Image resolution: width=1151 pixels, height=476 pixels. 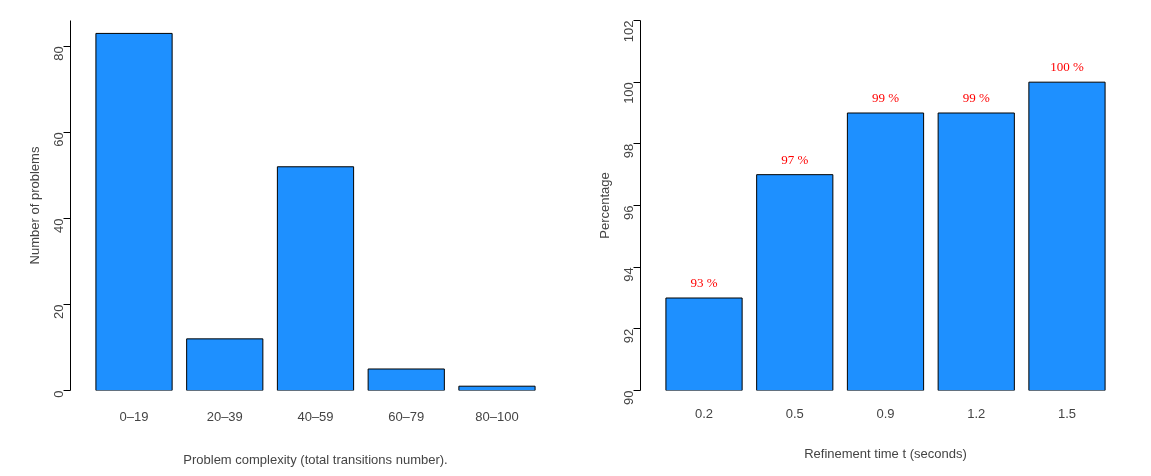 What do you see at coordinates (628, 151) in the screenshot?
I see `y-tick-label: 98` at bounding box center [628, 151].